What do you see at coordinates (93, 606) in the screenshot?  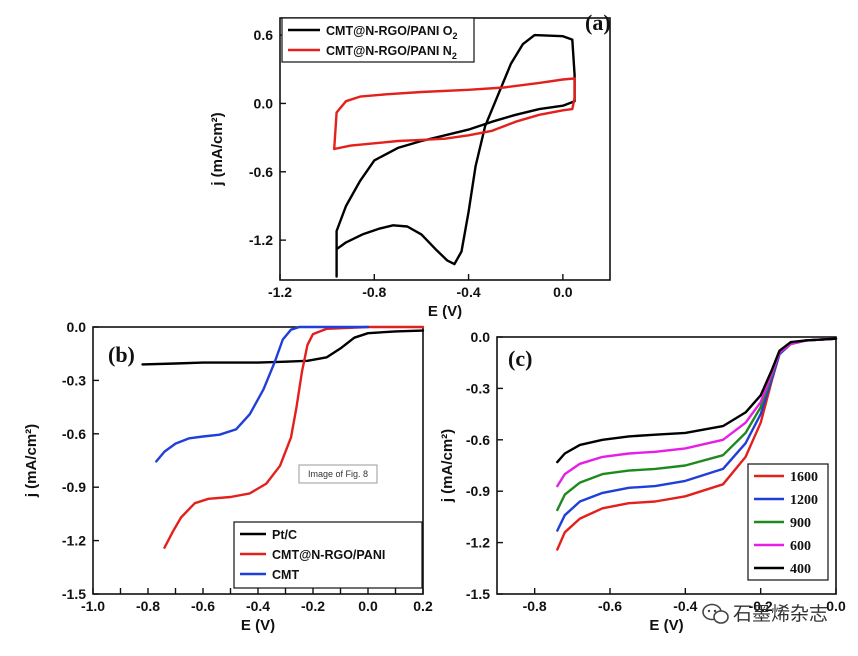 I see `x-tick-label: -1.0` at bounding box center [93, 606].